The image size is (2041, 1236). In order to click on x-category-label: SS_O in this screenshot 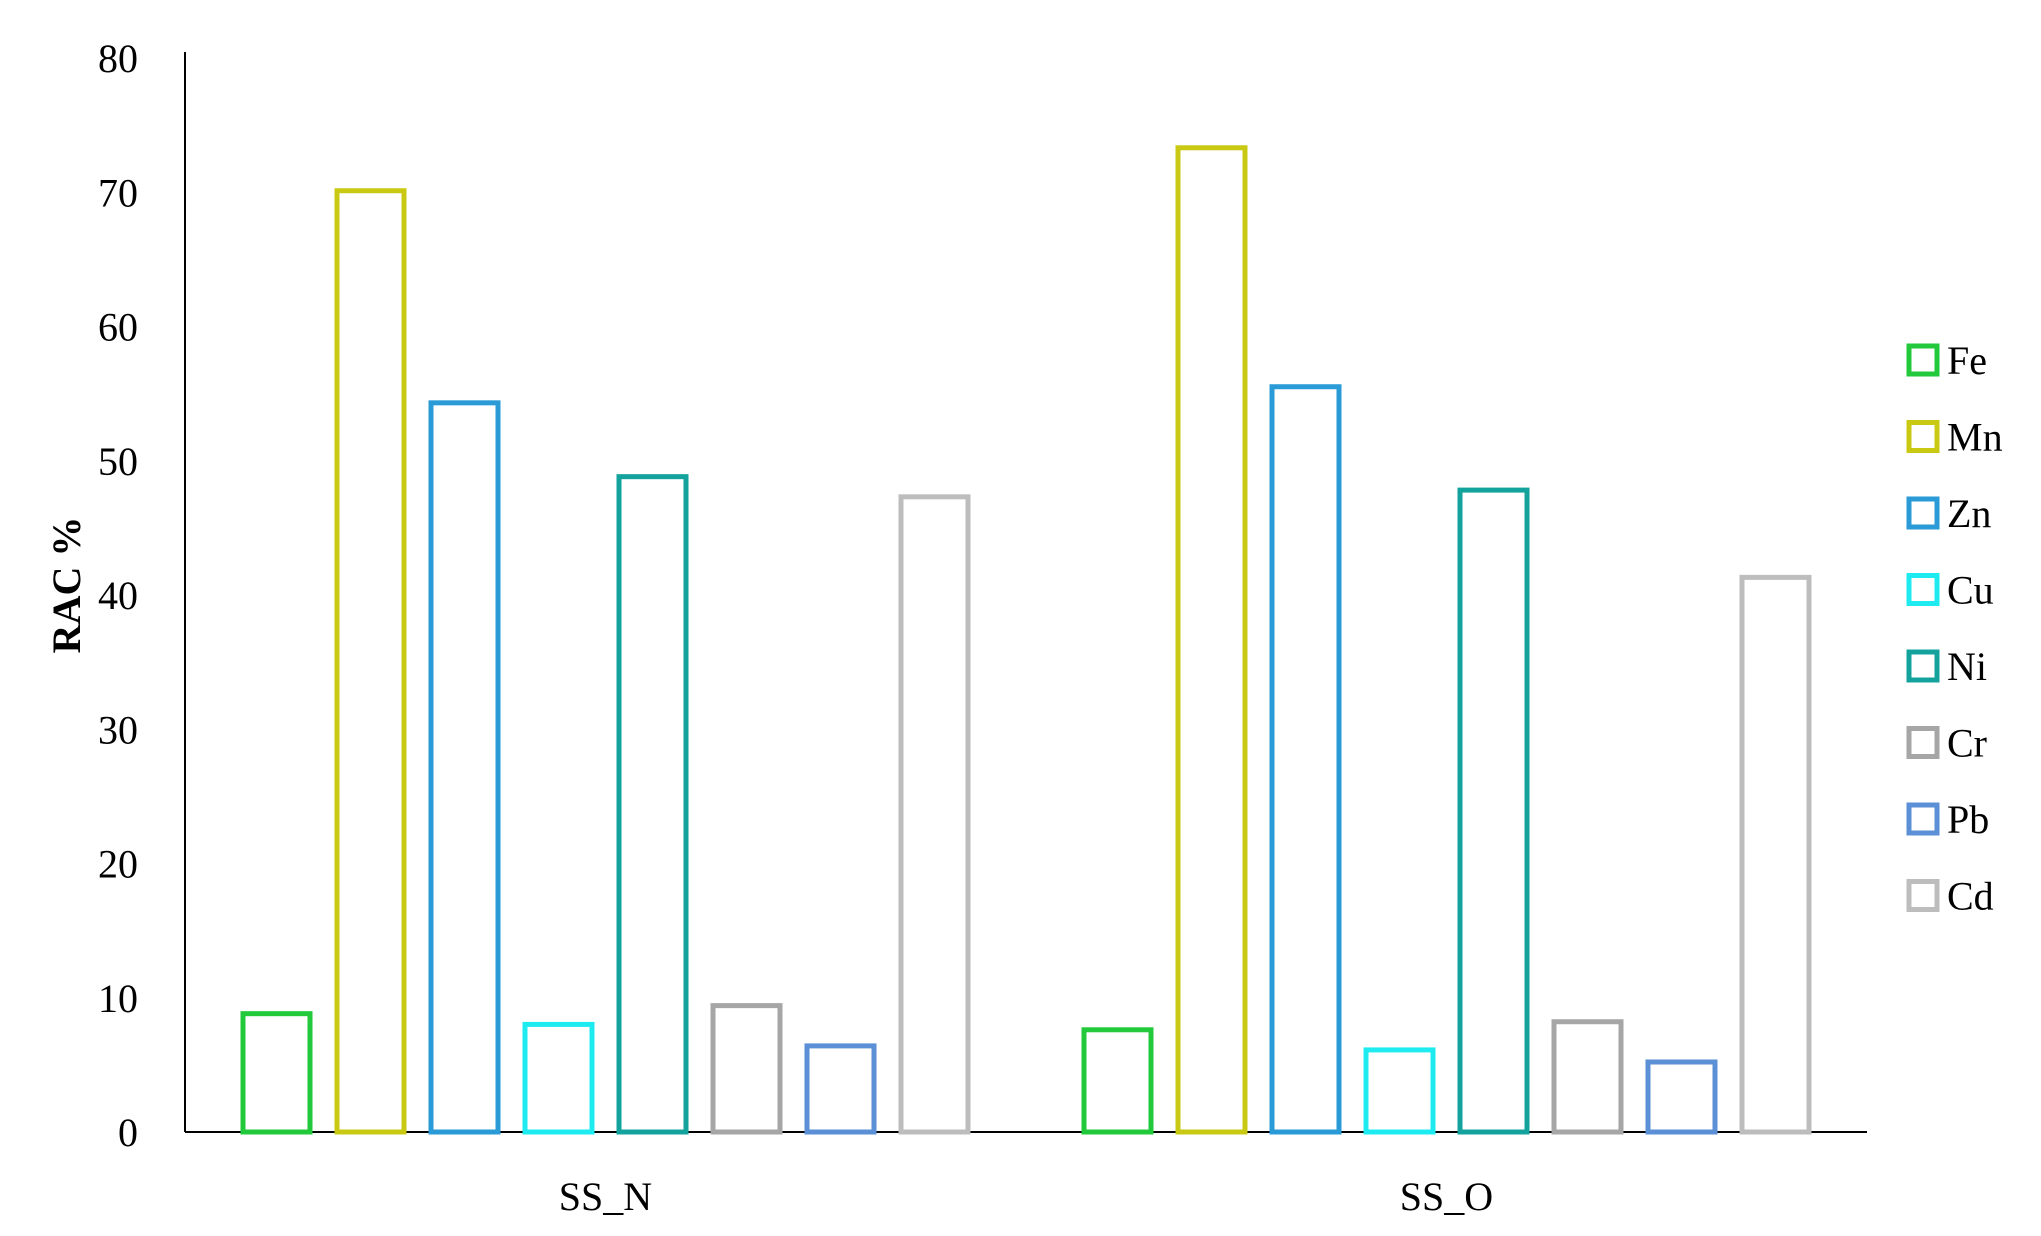, I will do `click(1446, 1196)`.